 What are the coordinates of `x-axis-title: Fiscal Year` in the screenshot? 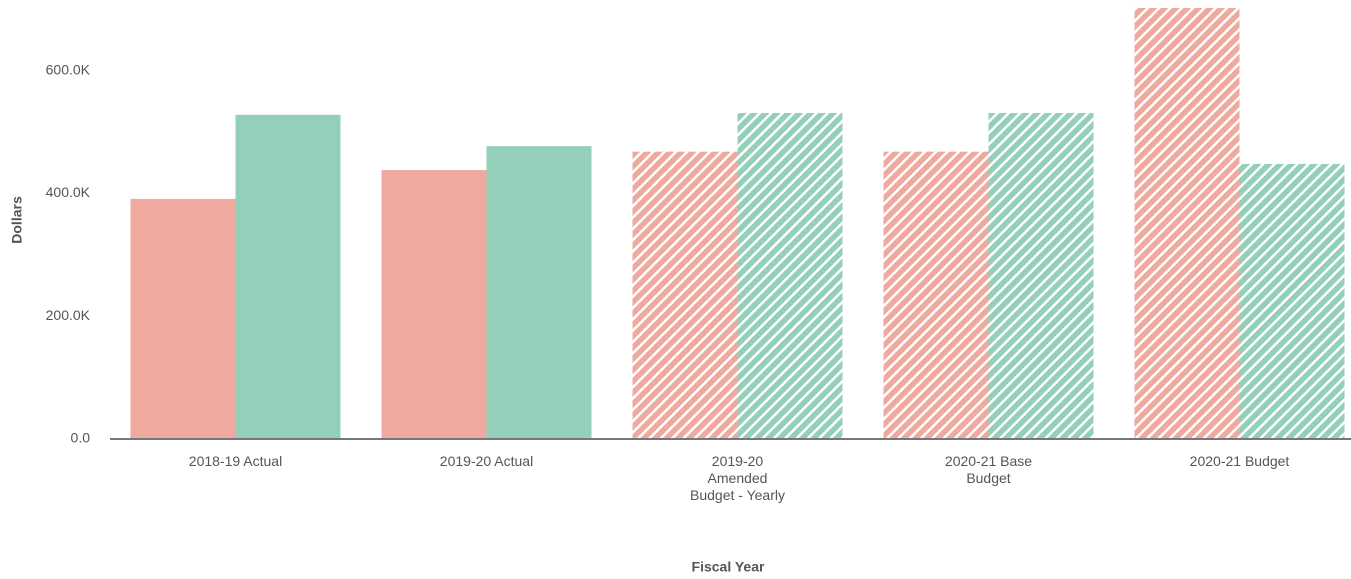 It's located at (728, 567).